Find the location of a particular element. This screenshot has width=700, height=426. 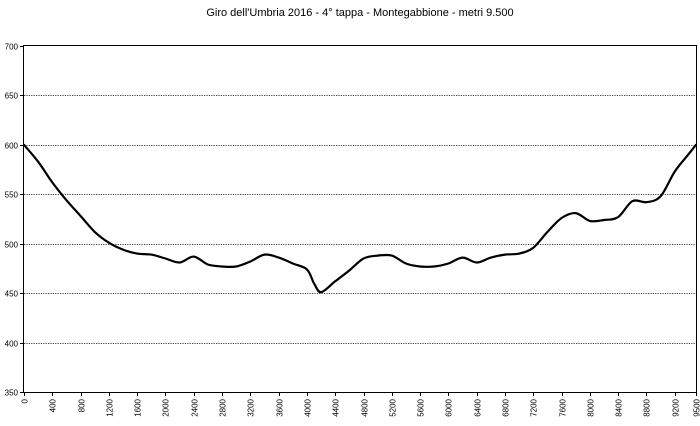

y-tick-label-400: 400 is located at coordinates (12, 344).